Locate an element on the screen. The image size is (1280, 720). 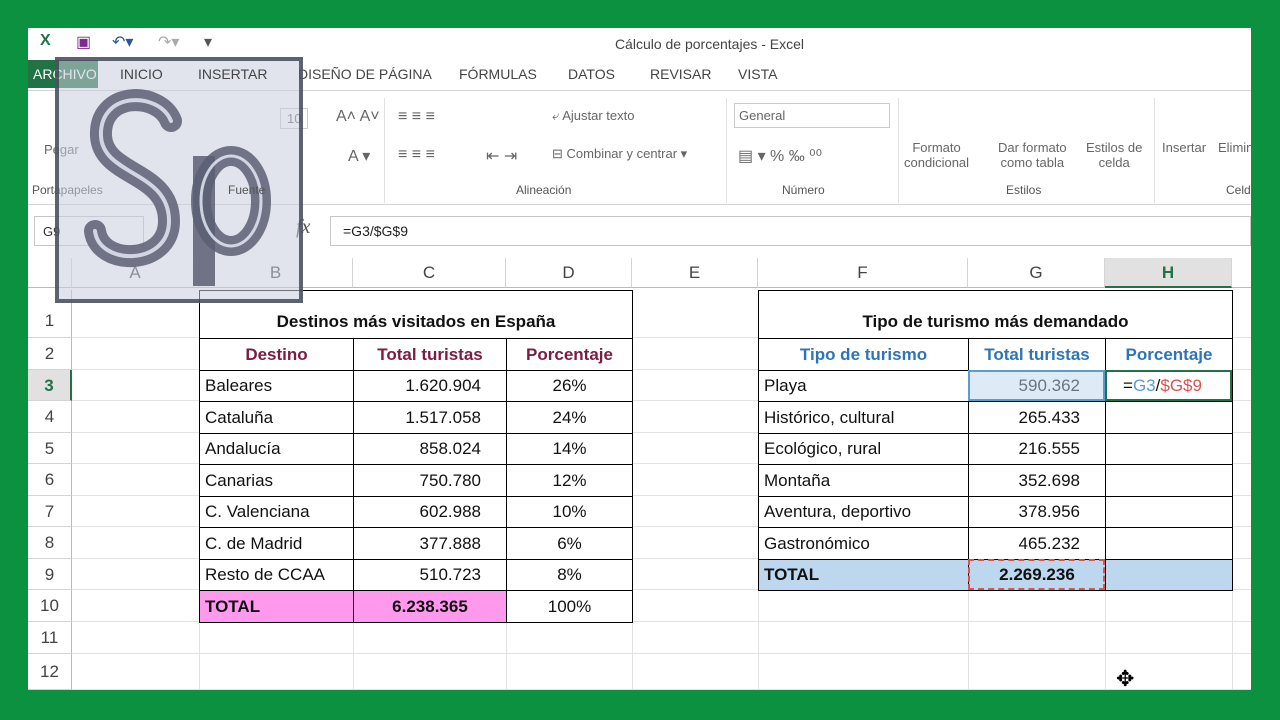
percent-cell: 14% is located at coordinates (569, 449).